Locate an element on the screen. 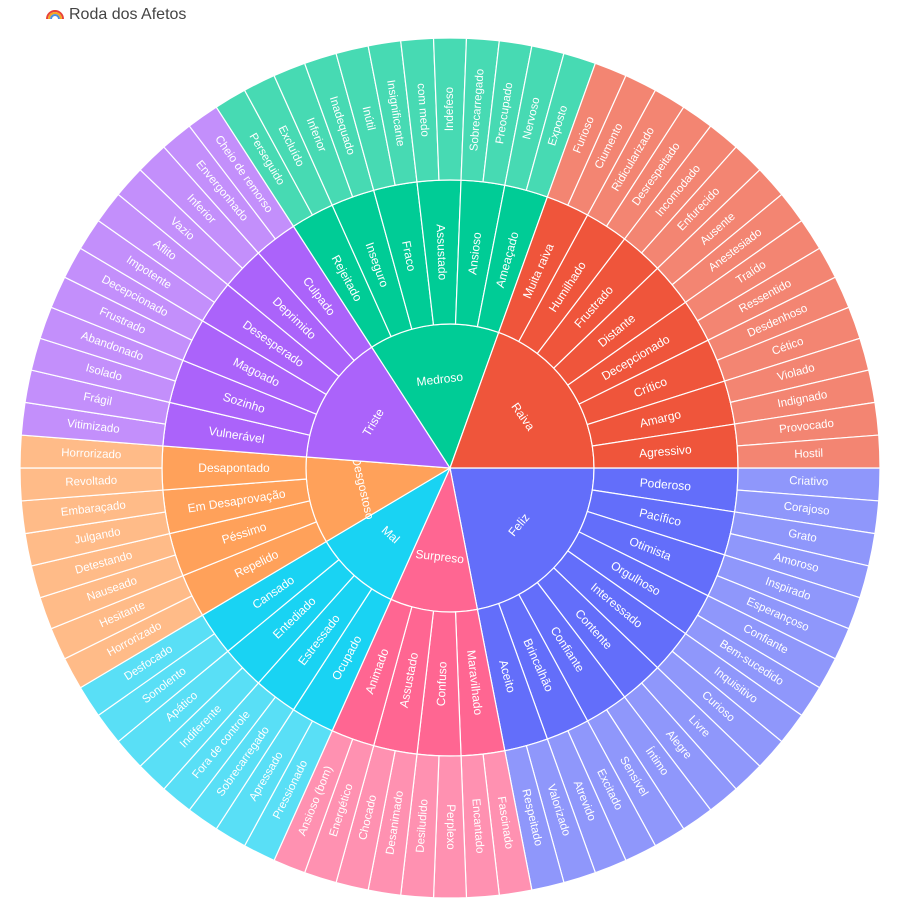 Image resolution: width=900 pixels, height=900 pixels. emotion-segment is located at coordinates (808, 451).